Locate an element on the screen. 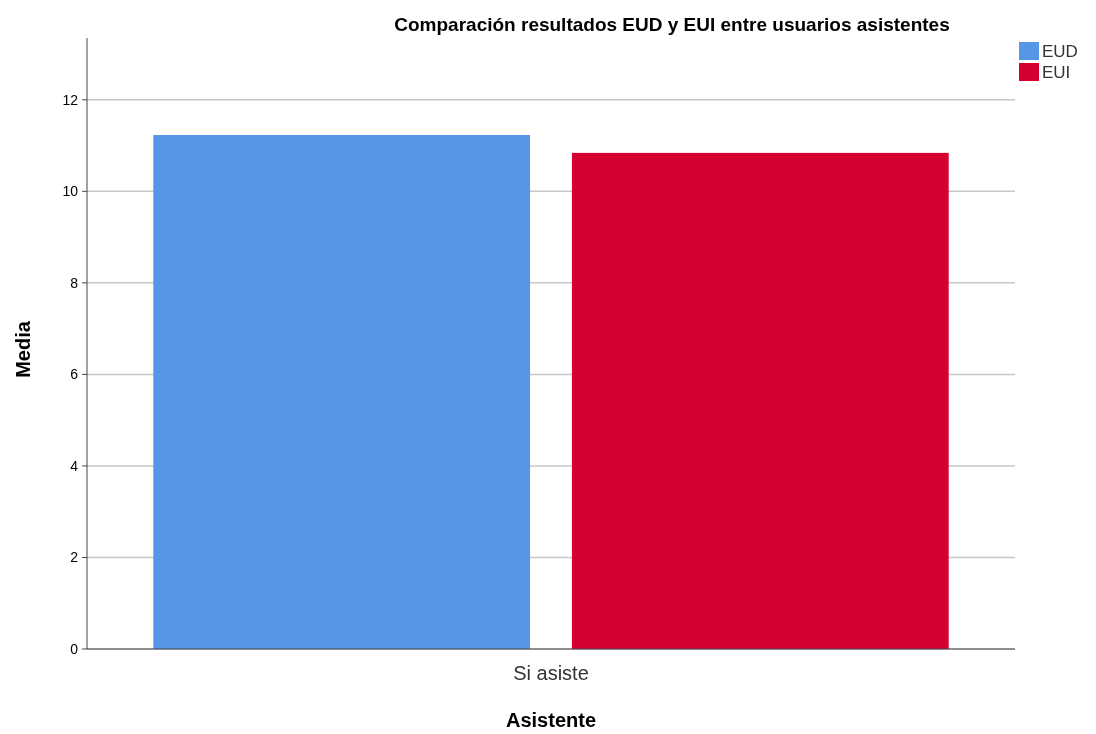  legend-label: EUD is located at coordinates (1060, 51).